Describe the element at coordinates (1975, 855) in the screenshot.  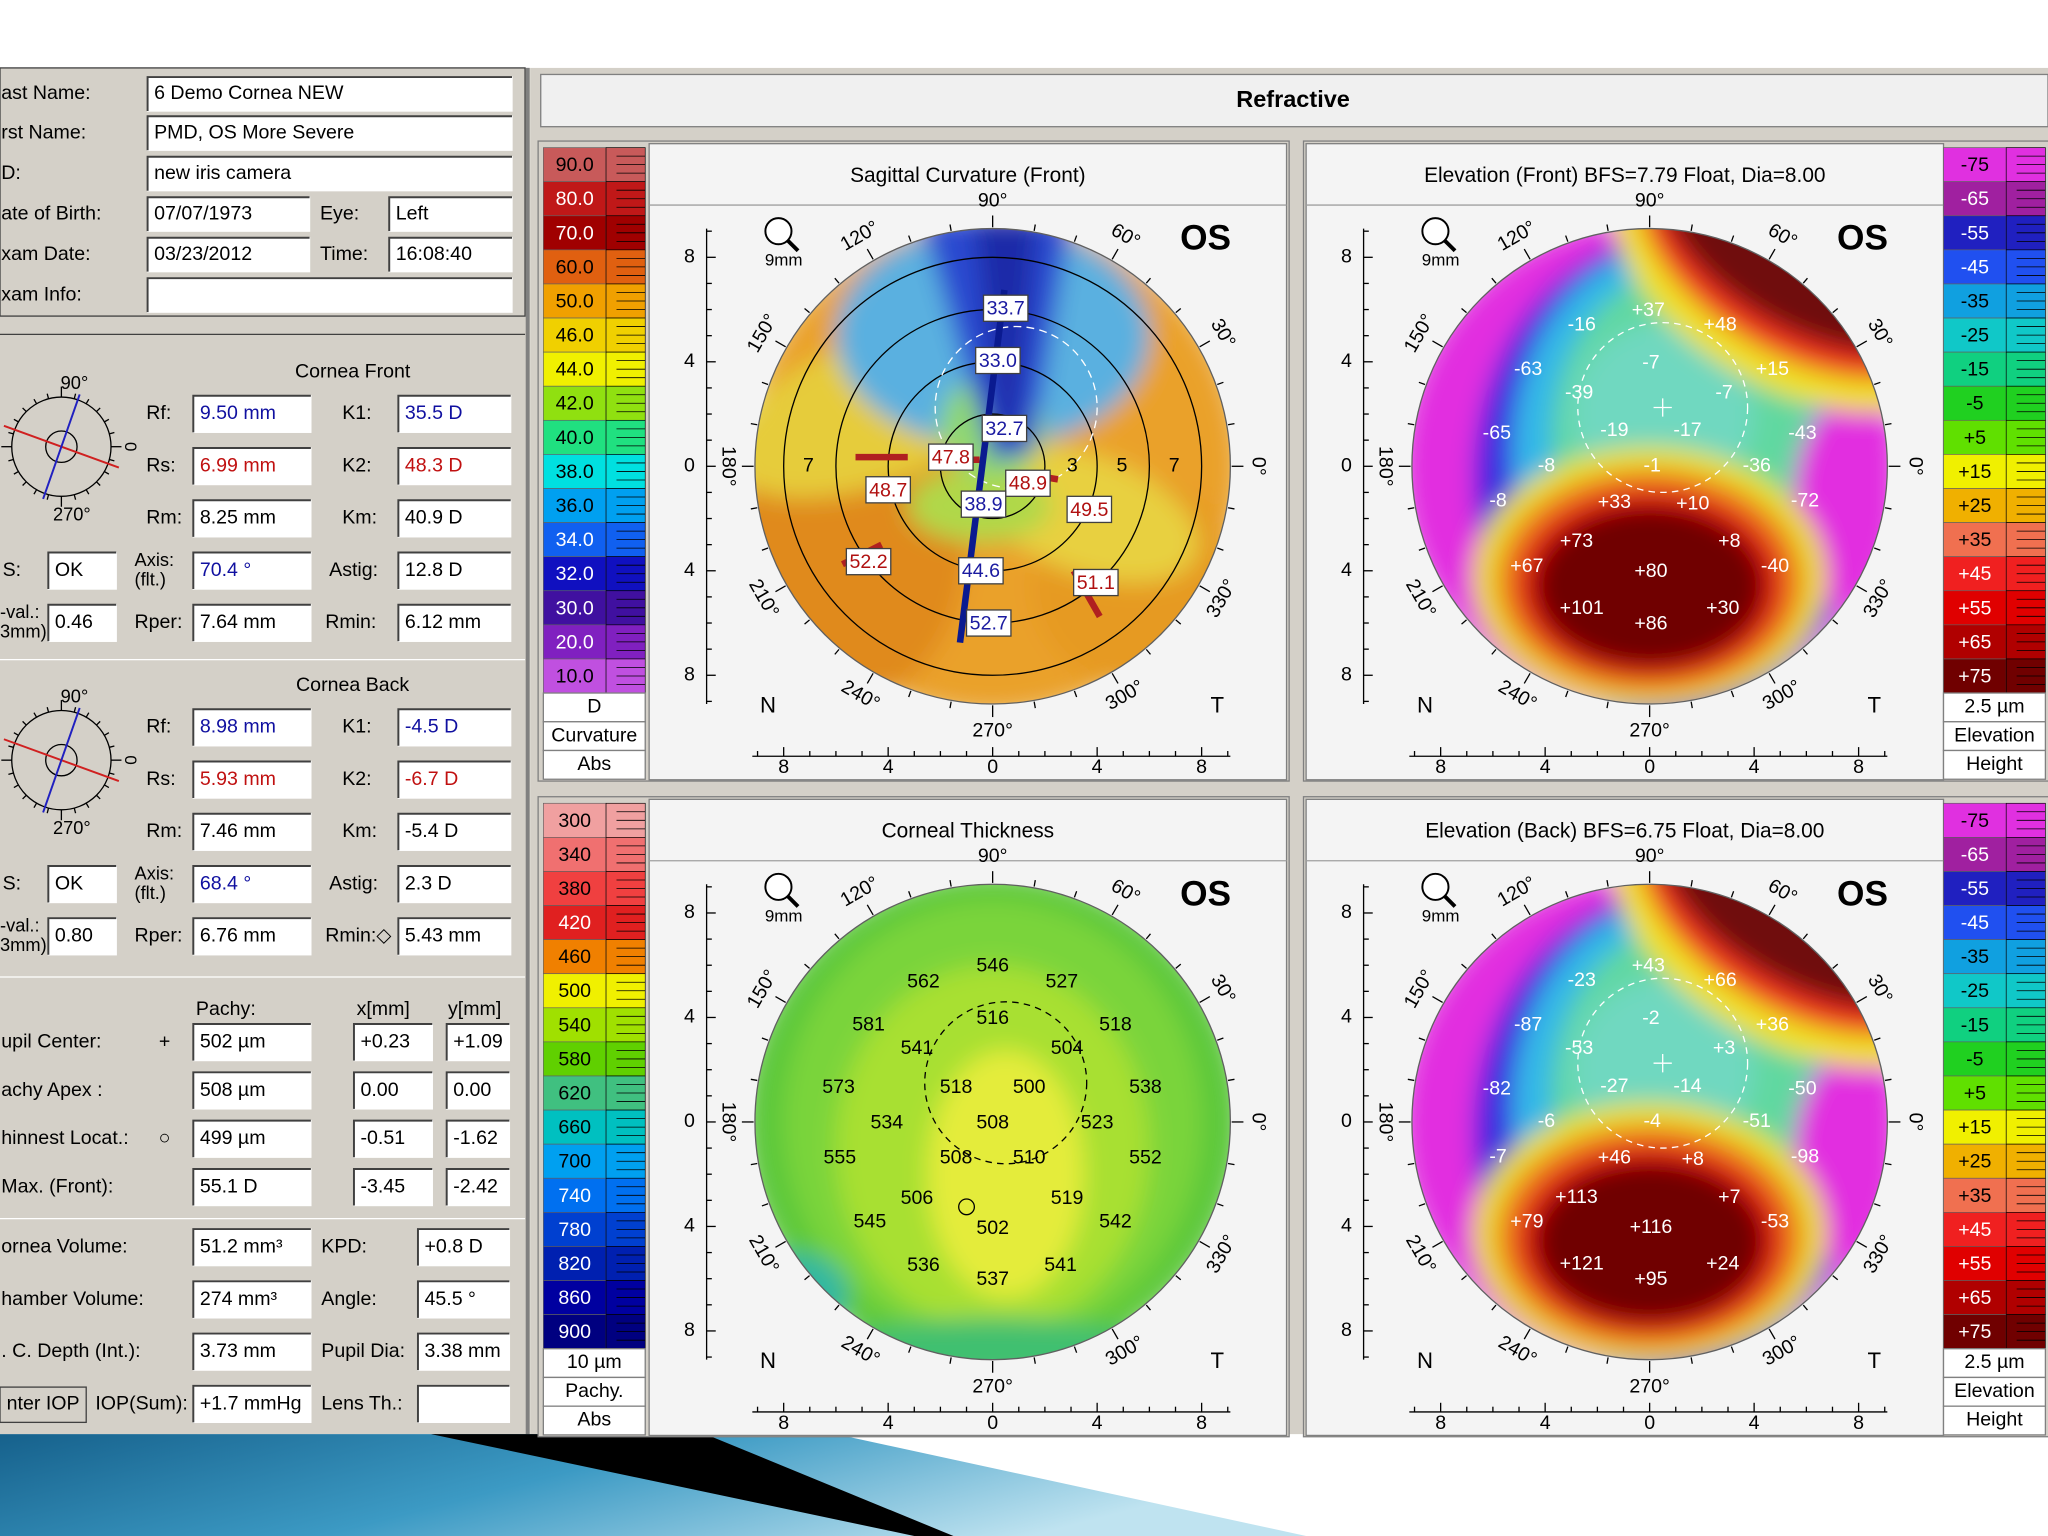
I see `scale-label: -65` at that location.